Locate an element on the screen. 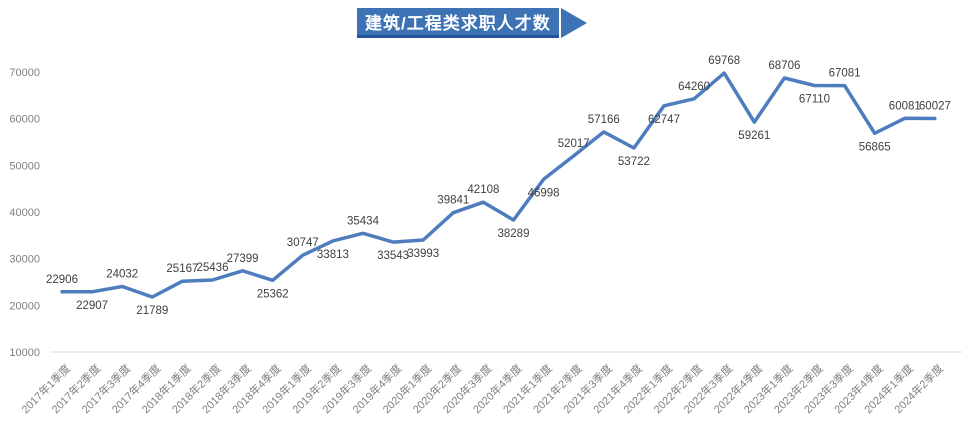 The width and height of the screenshot is (966, 423). y-axis-tick-label: 50000 is located at coordinates (24, 166).